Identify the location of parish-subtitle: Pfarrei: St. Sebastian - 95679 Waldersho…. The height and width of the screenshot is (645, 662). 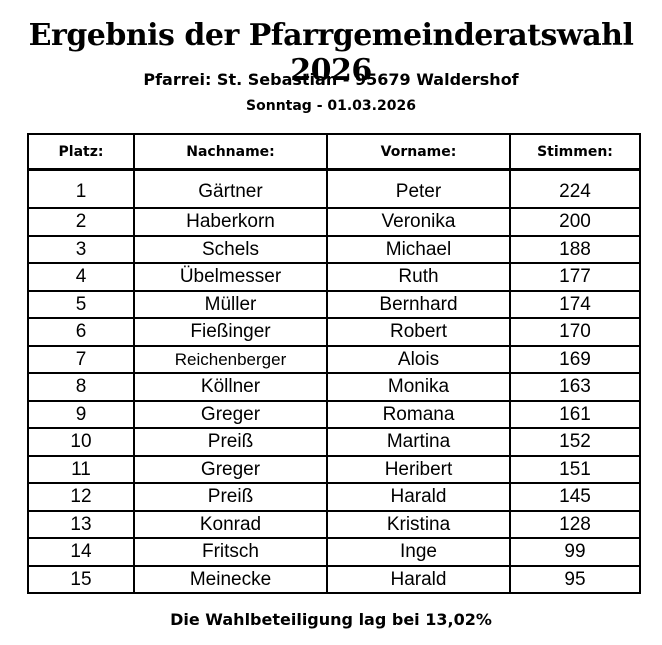
(331, 79).